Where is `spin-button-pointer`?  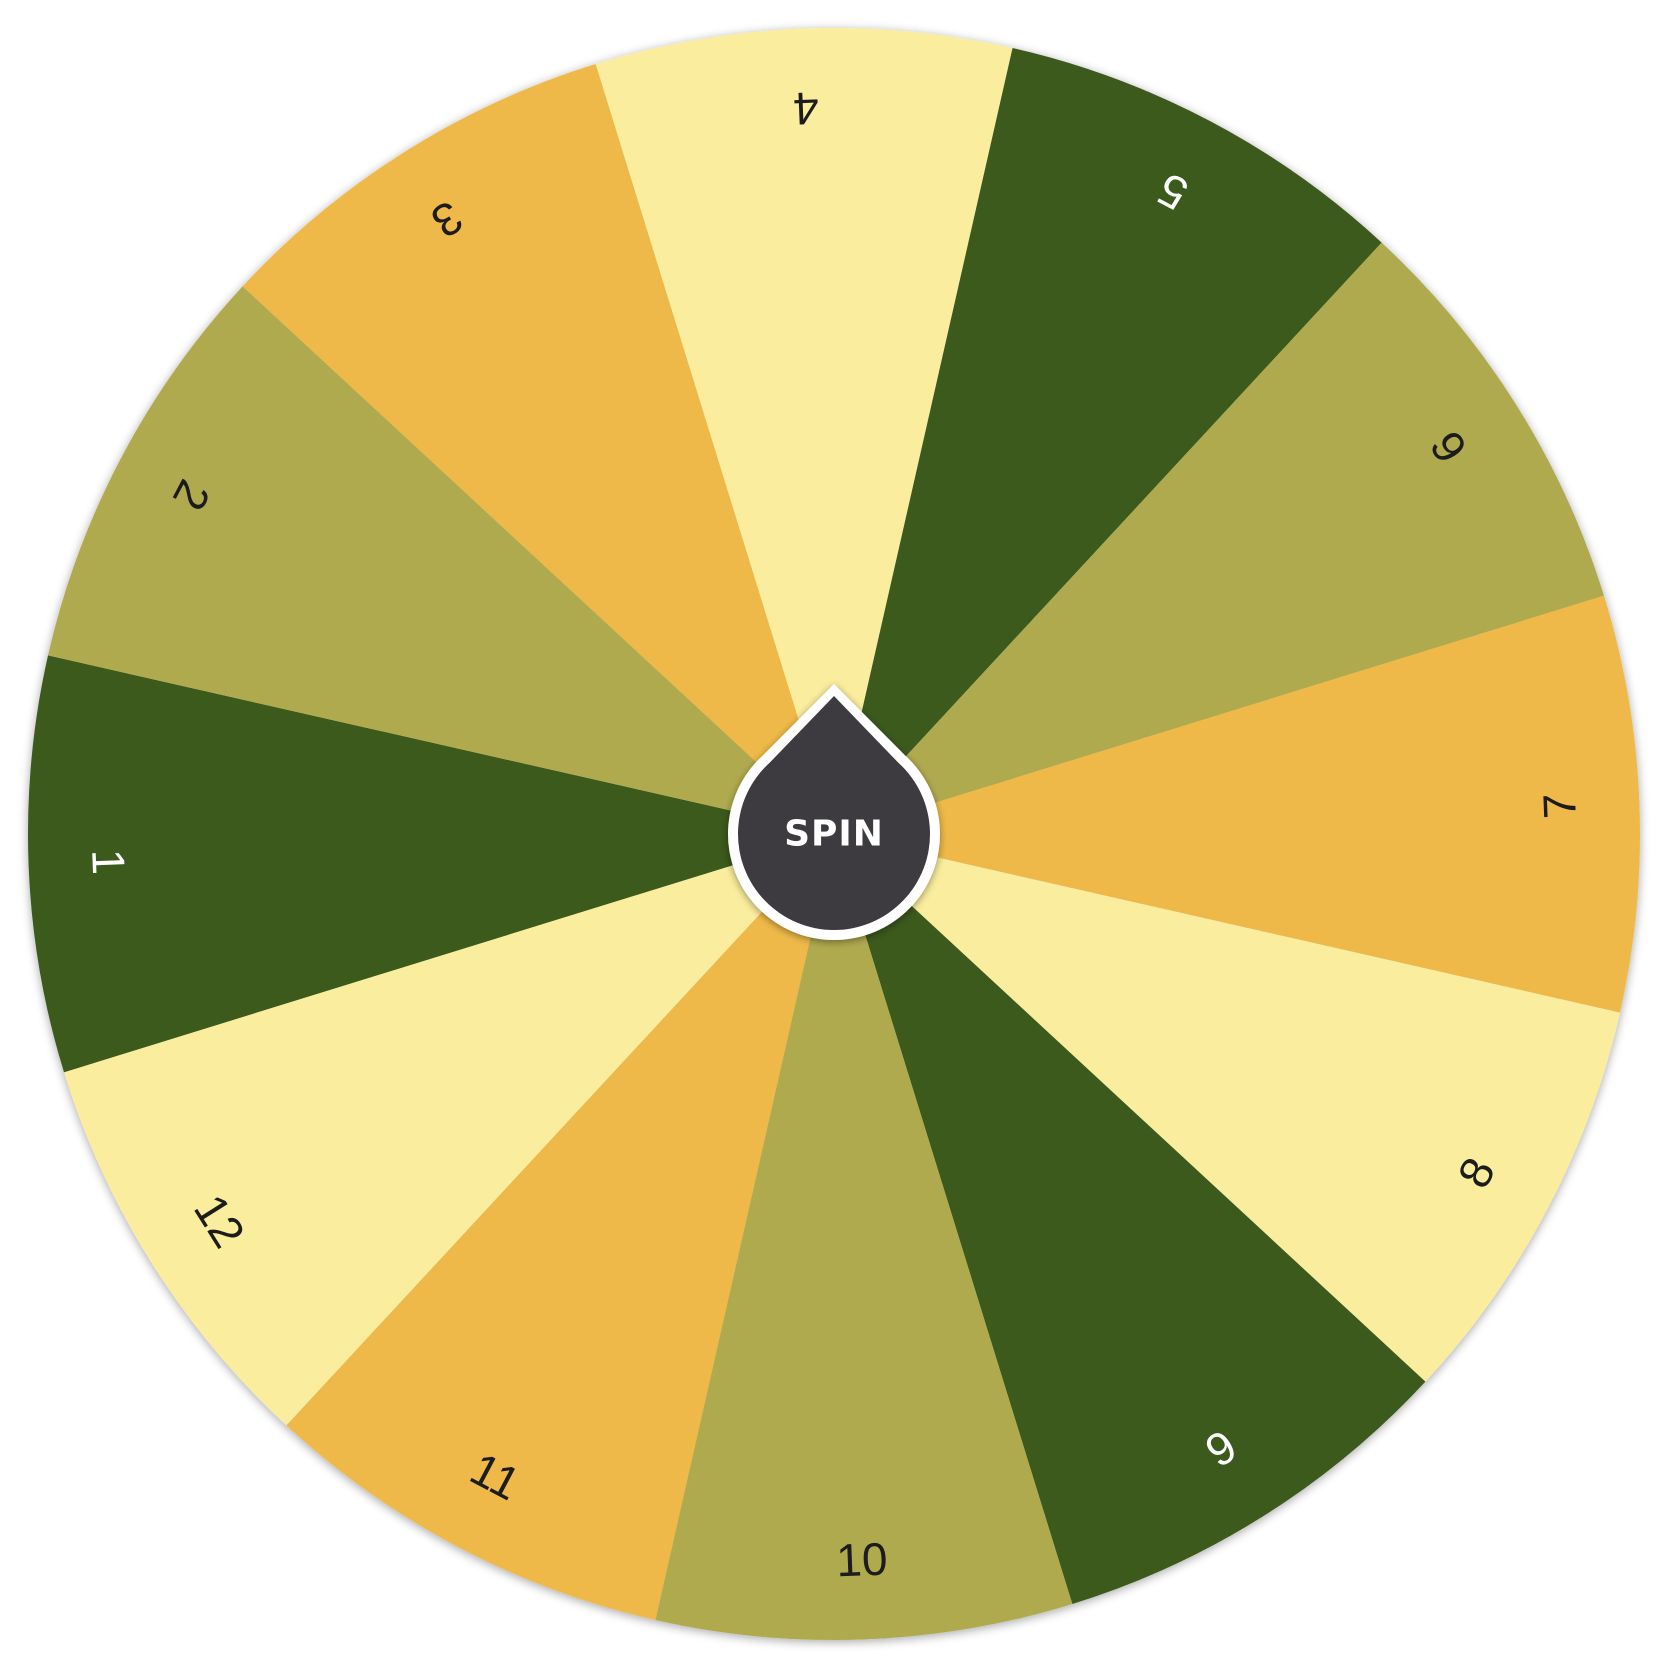 spin-button-pointer is located at coordinates (834, 813).